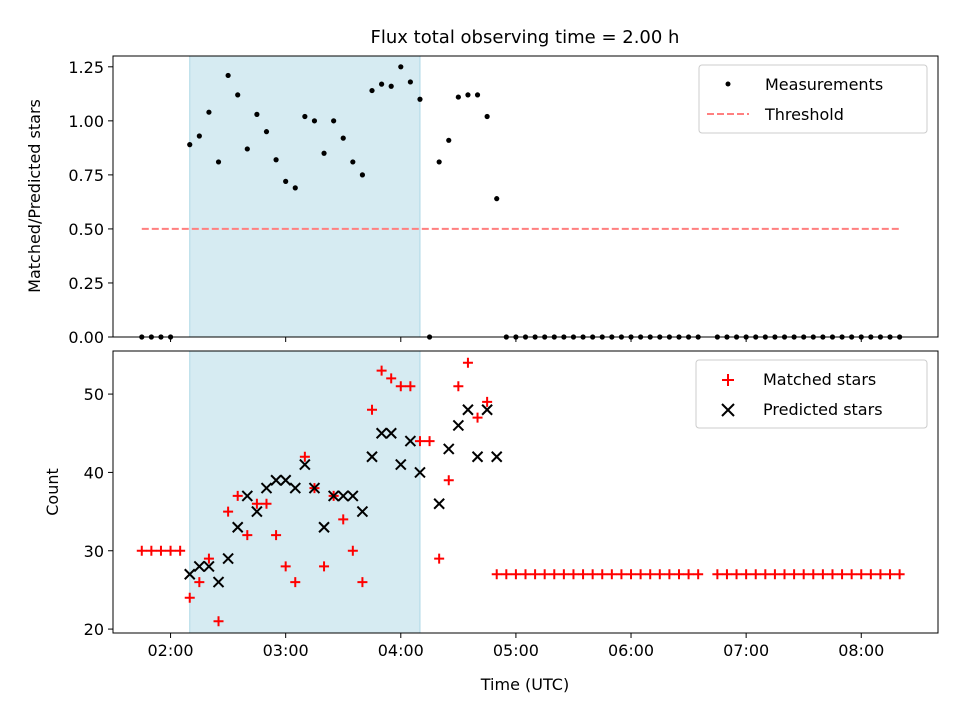 This screenshot has height=720, width=960. I want to click on chart-title: Flux total observing time = 2.00 h, so click(525, 37).